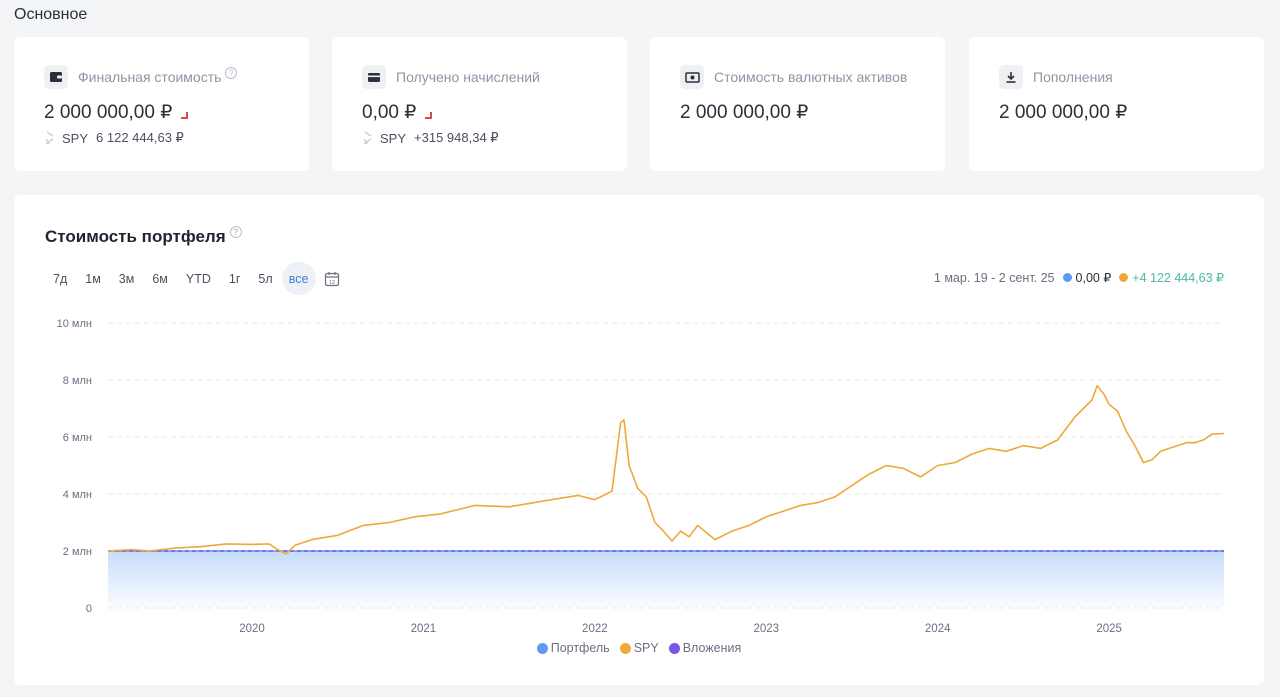 The width and height of the screenshot is (1280, 697). What do you see at coordinates (140, 137) in the screenshot?
I see `sub-value: 6 122 444,63 ₽` at bounding box center [140, 137].